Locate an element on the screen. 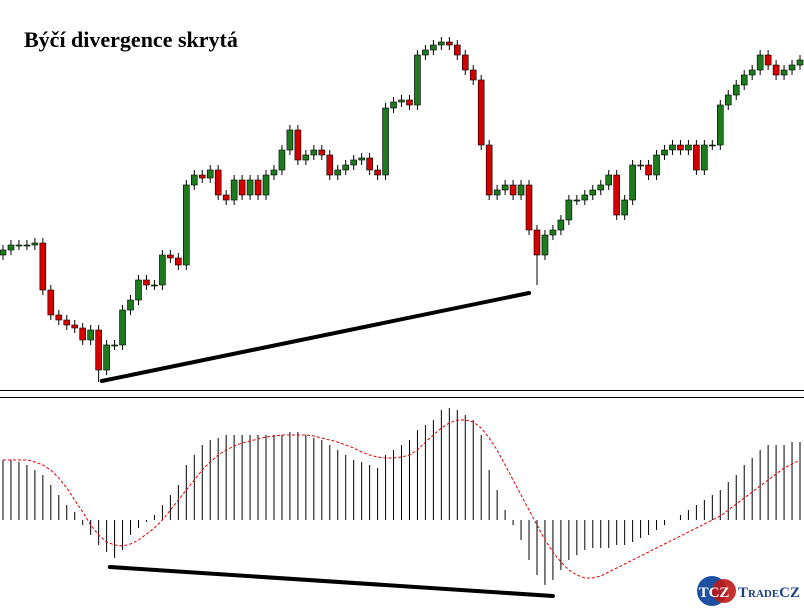 The height and width of the screenshot is (611, 804). logo-circle is located at coordinates (724, 591).